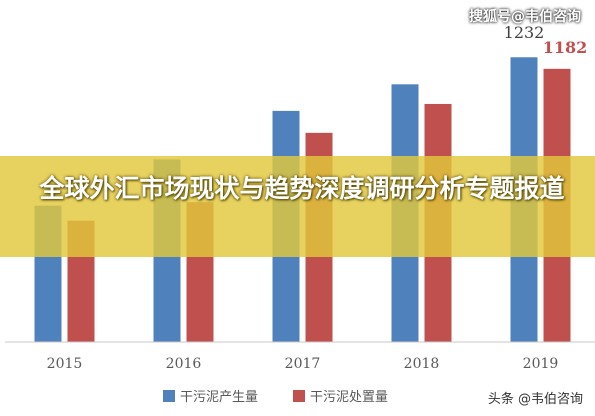  What do you see at coordinates (302, 188) in the screenshot?
I see `banner-title: 全球外汇市场现状与趋势深度调研分析专题报道` at bounding box center [302, 188].